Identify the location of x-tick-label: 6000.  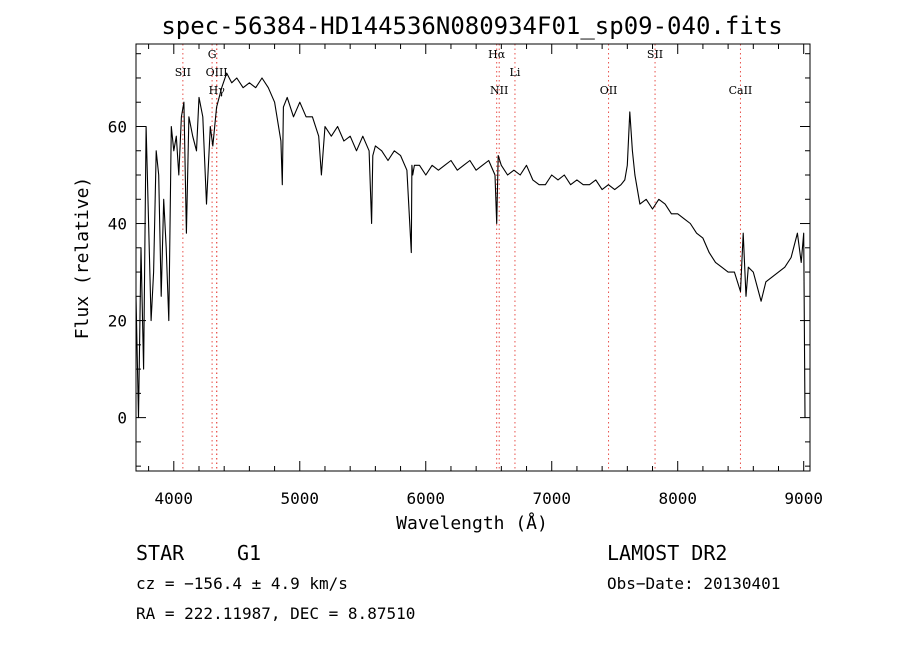
(425, 498).